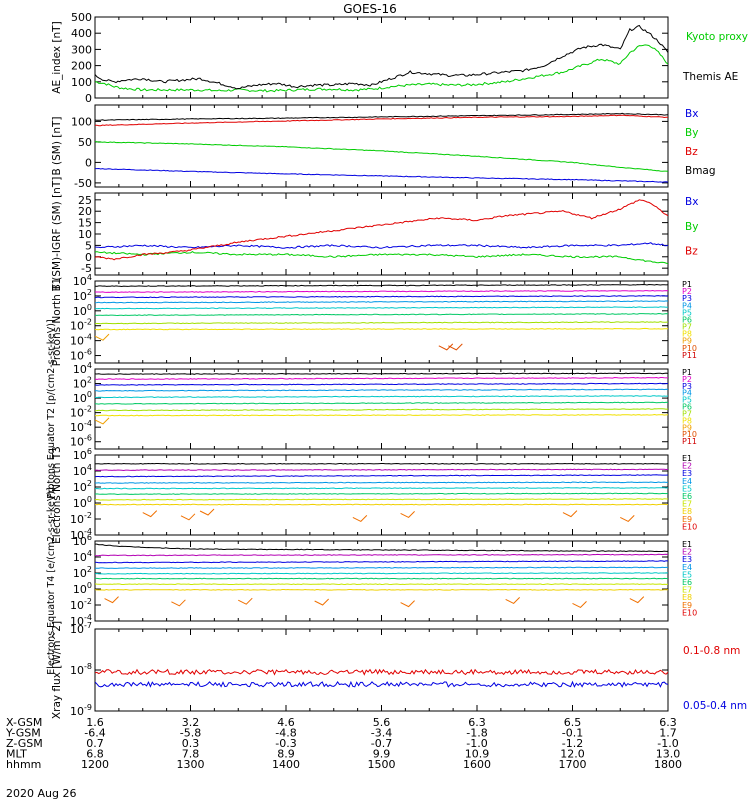  Describe the element at coordinates (81, 340) in the screenshot. I see `y-tick-label: 10⁻⁴` at that location.